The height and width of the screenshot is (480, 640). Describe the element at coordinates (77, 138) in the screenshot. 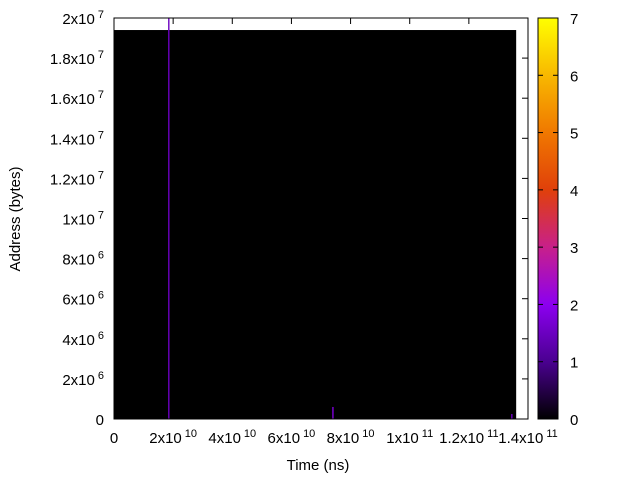

I see `y-tick-label: 1.4x10 7` at that location.